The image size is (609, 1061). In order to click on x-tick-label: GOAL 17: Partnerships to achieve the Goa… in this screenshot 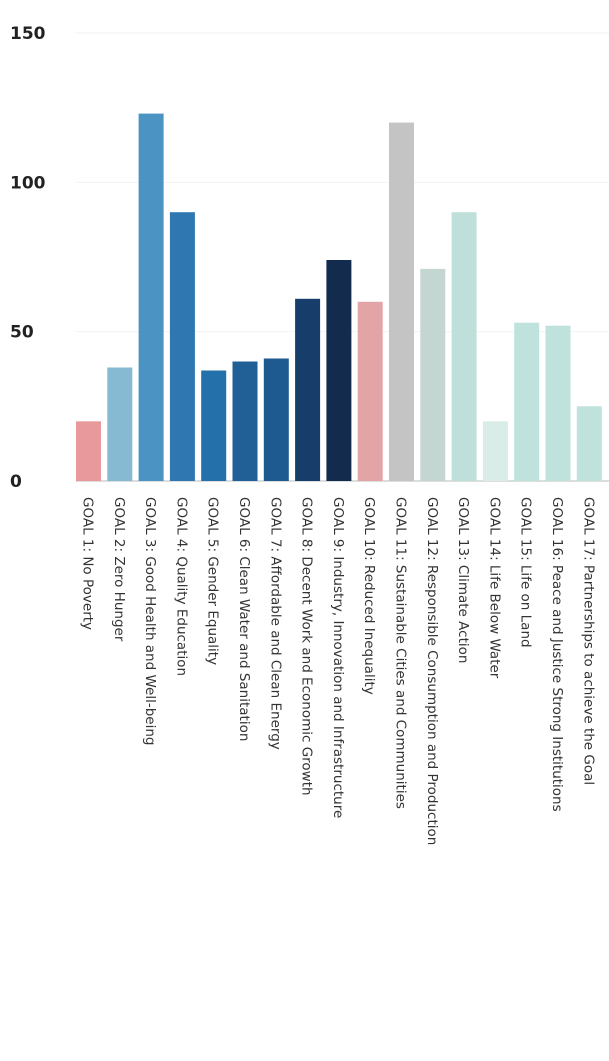, I will do `click(588, 641)`.